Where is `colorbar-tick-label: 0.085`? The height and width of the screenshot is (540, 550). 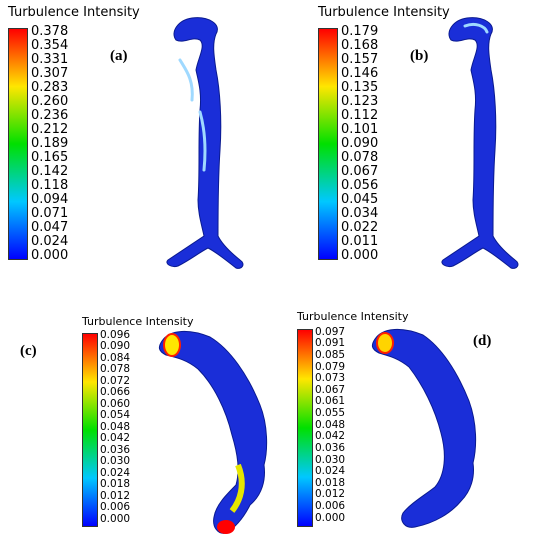 colorbar-tick-label: 0.085 is located at coordinates (330, 354).